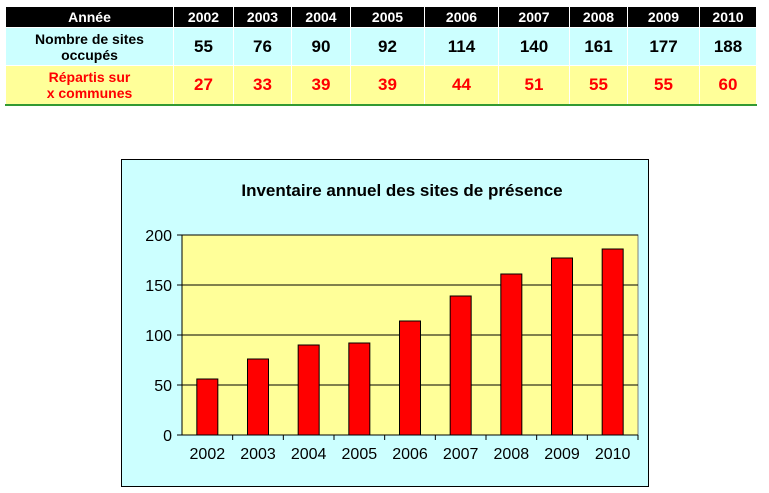 The width and height of the screenshot is (769, 493). Describe the element at coordinates (309, 454) in the screenshot. I see `x-tick-label: 2004` at that location.